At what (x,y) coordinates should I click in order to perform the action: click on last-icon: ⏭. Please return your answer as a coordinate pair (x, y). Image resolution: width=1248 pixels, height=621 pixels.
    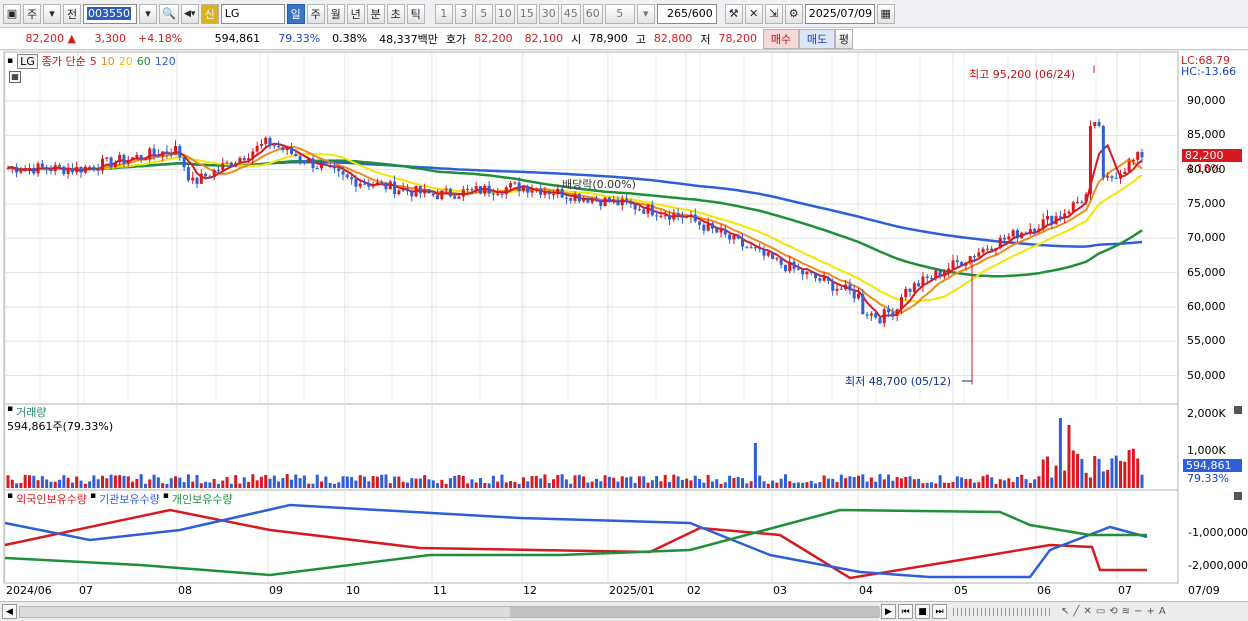
    Looking at the image, I should click on (939, 611).